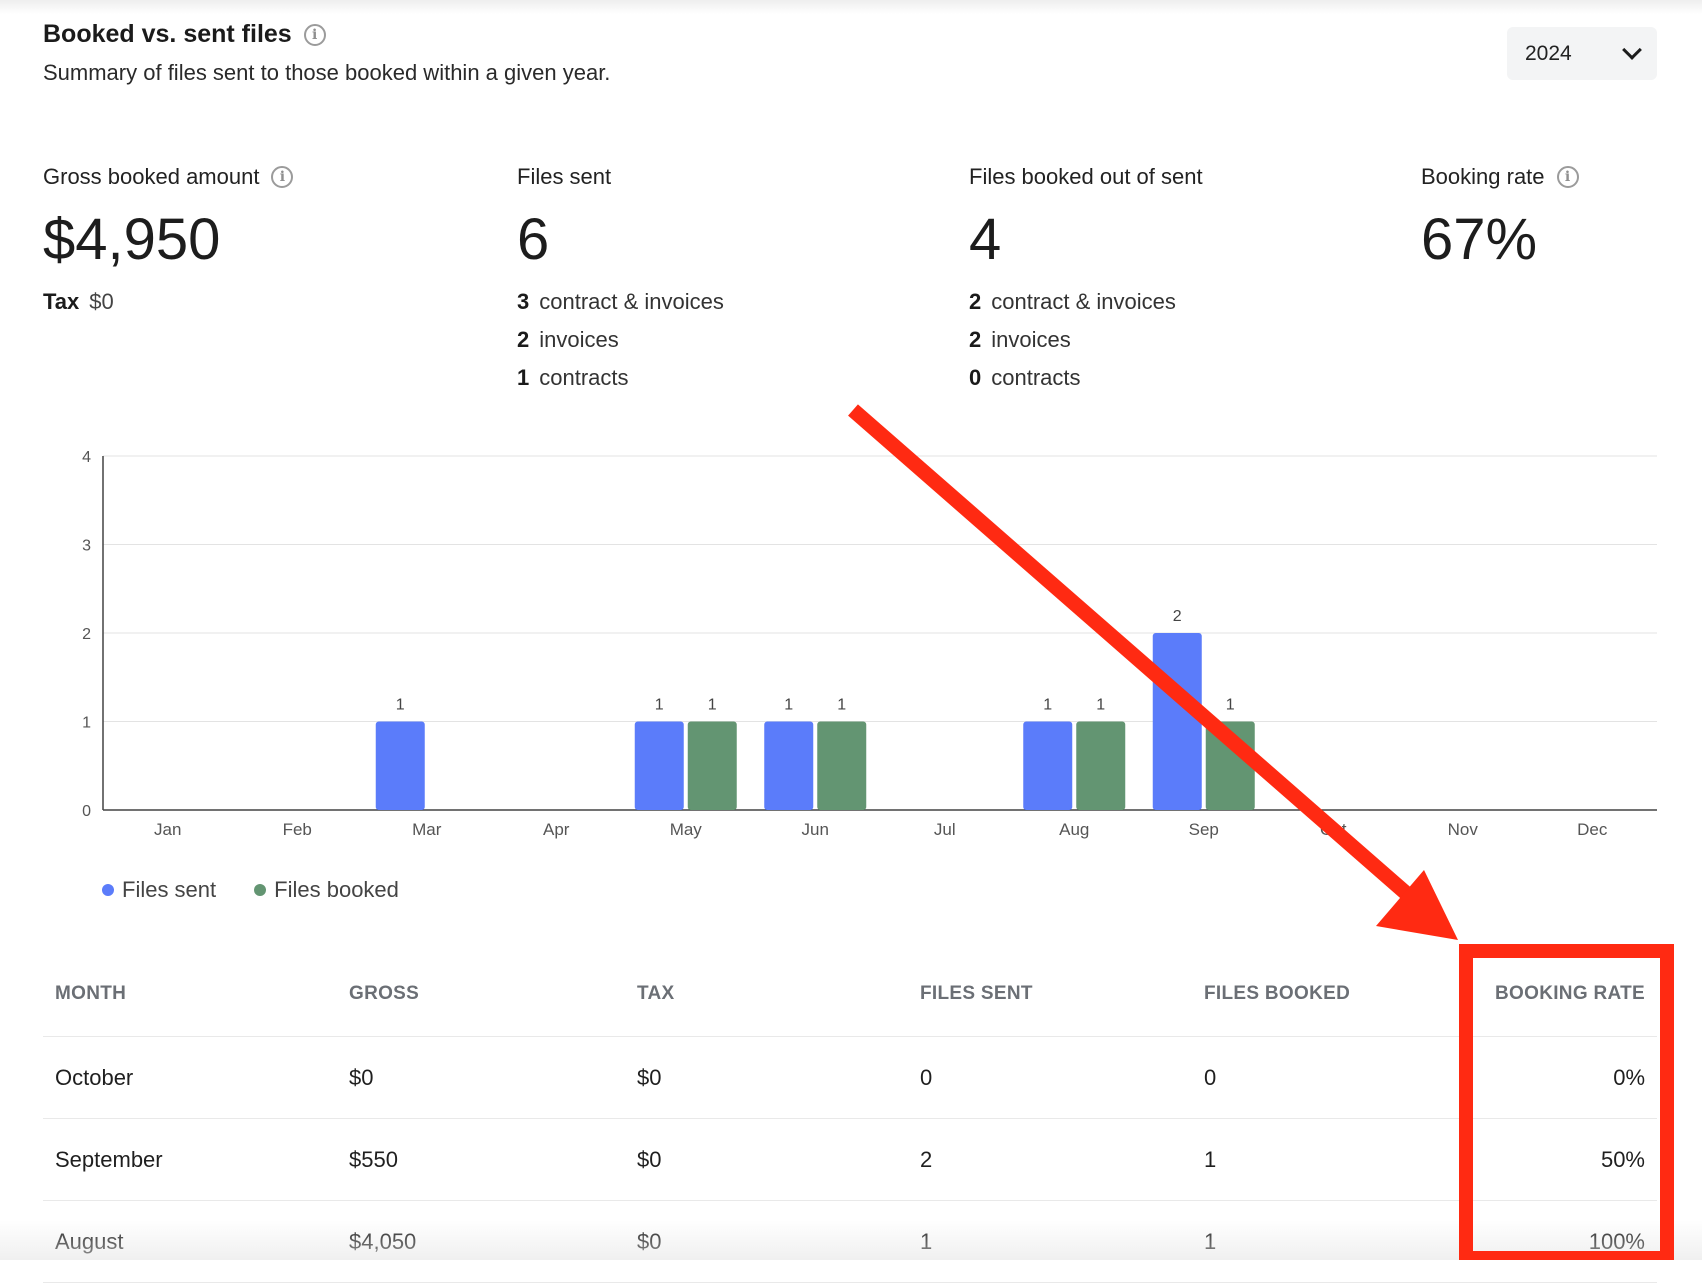 Image resolution: width=1702 pixels, height=1283 pixels. What do you see at coordinates (656, 993) in the screenshot?
I see `column-header-tax: TAX` at bounding box center [656, 993].